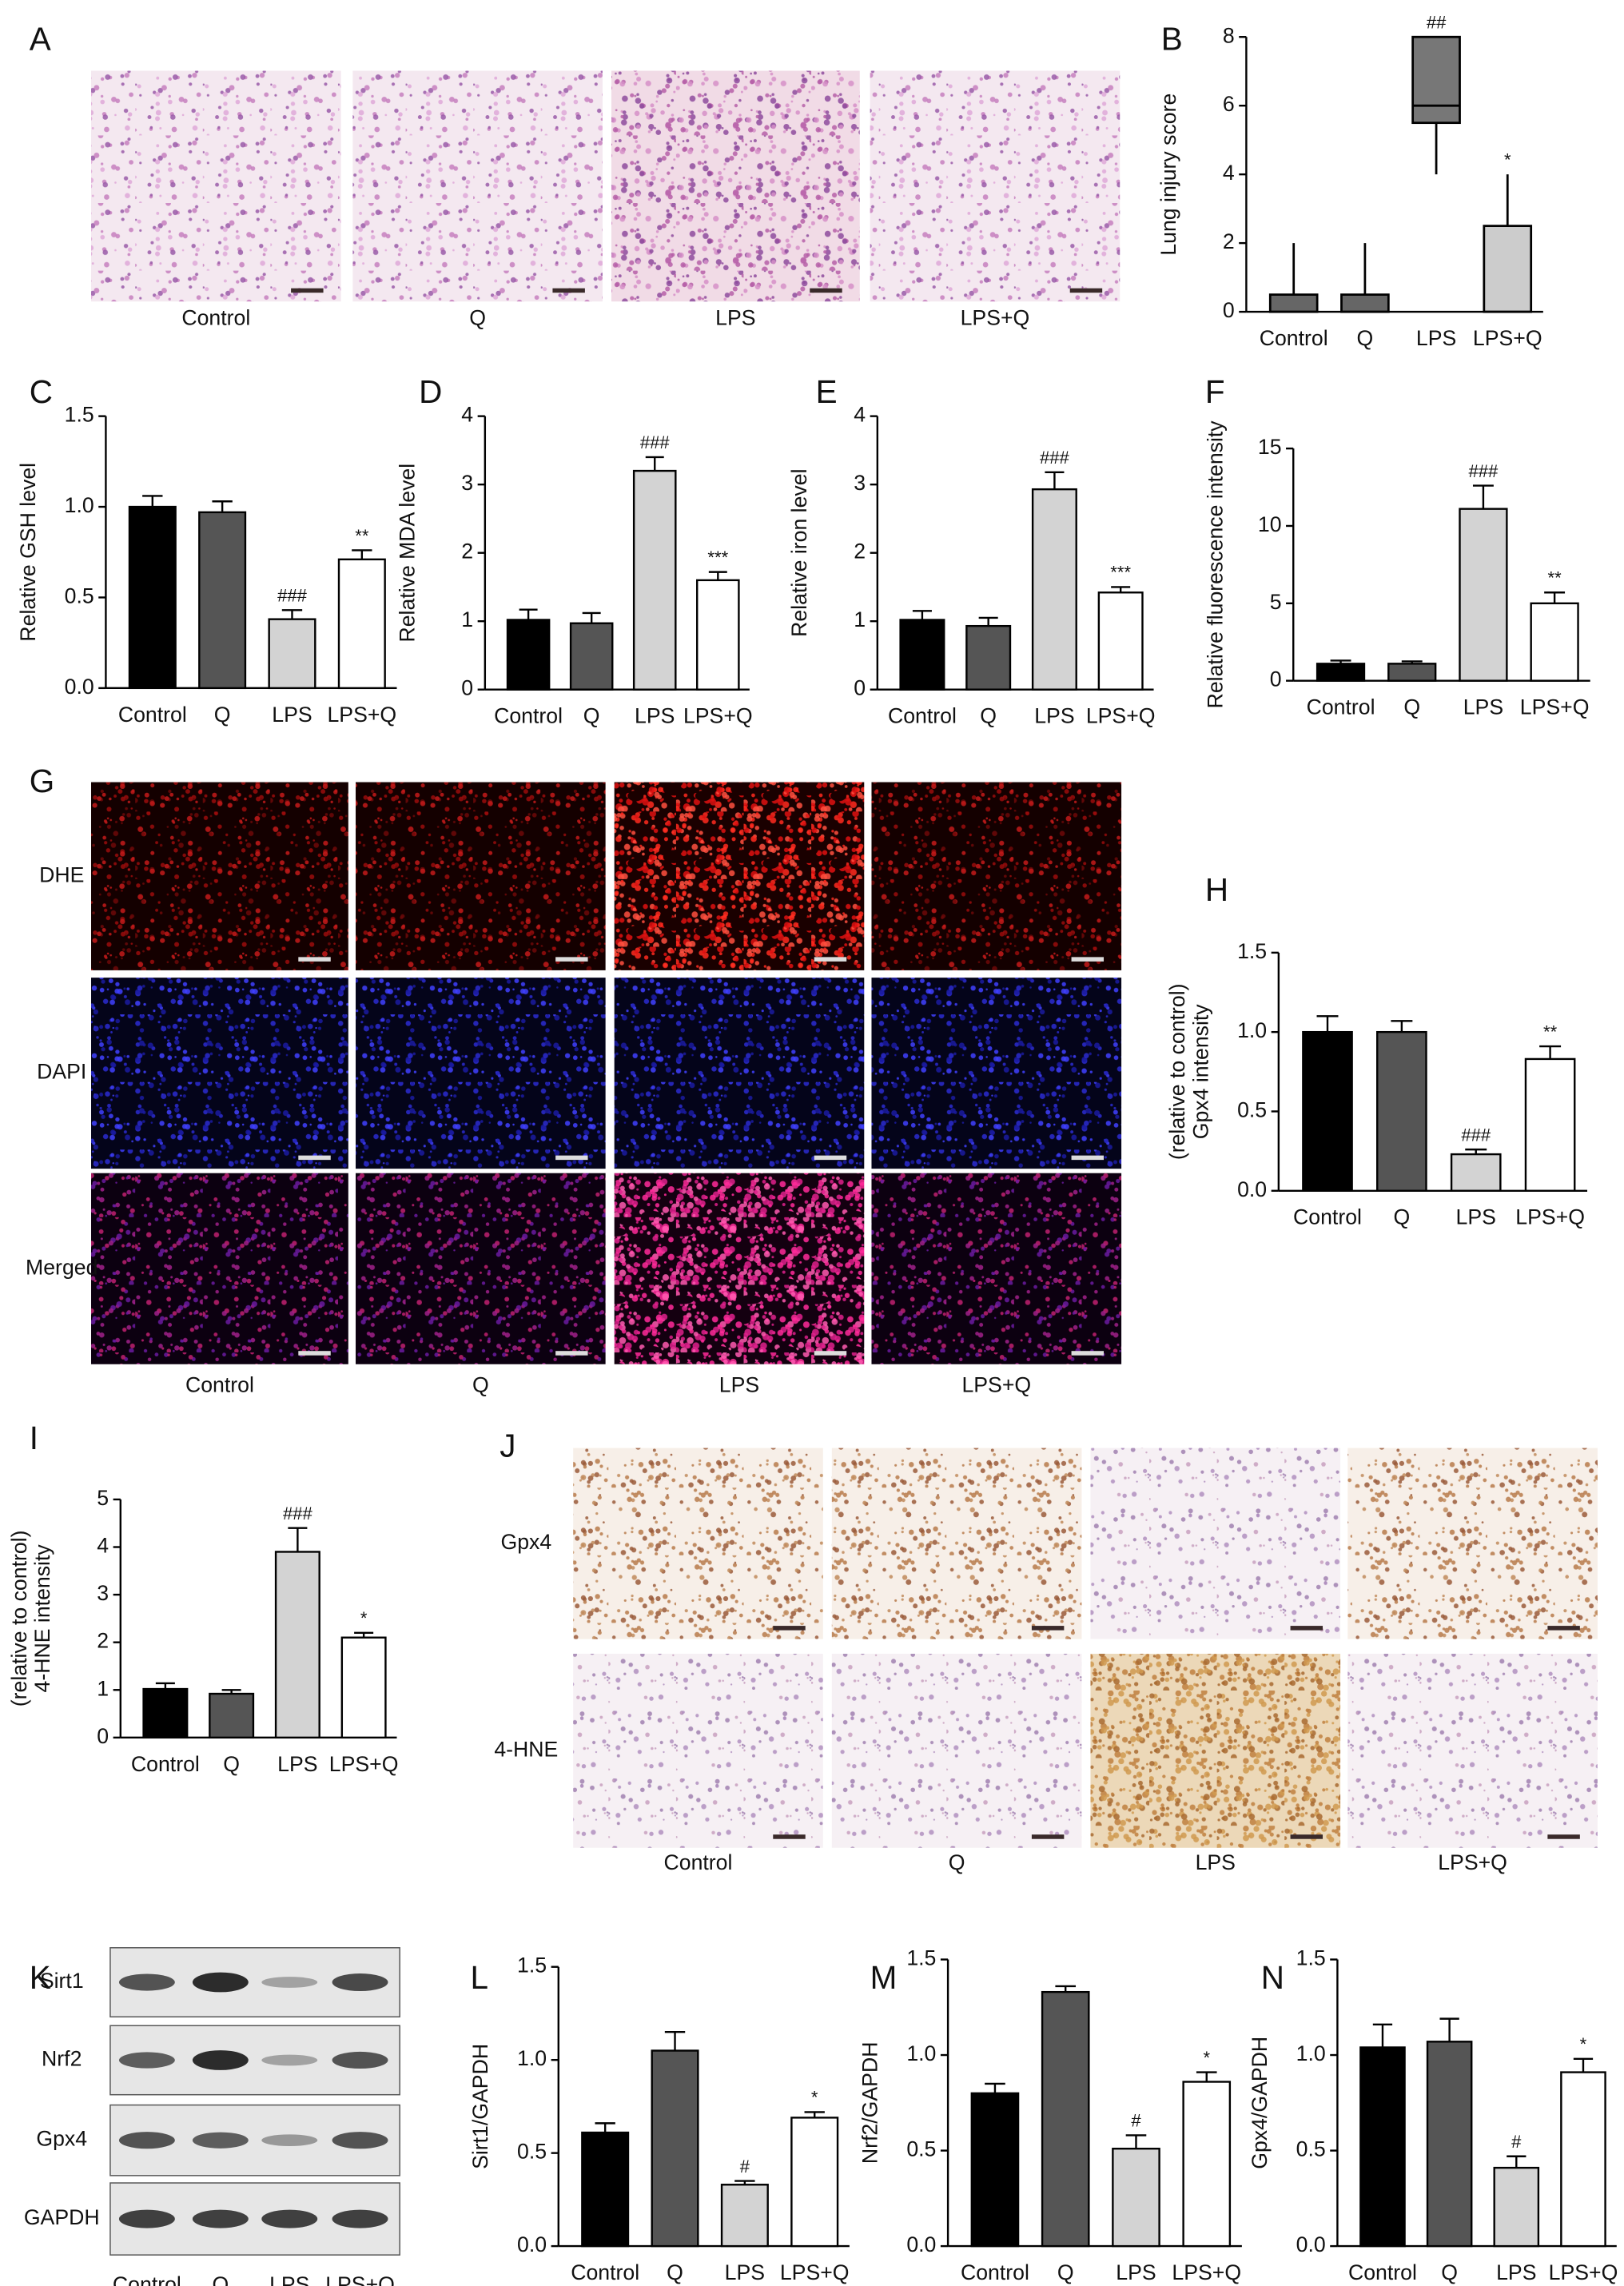  Describe the element at coordinates (62, 1267) in the screenshot. I see `row-label: Merged` at that location.